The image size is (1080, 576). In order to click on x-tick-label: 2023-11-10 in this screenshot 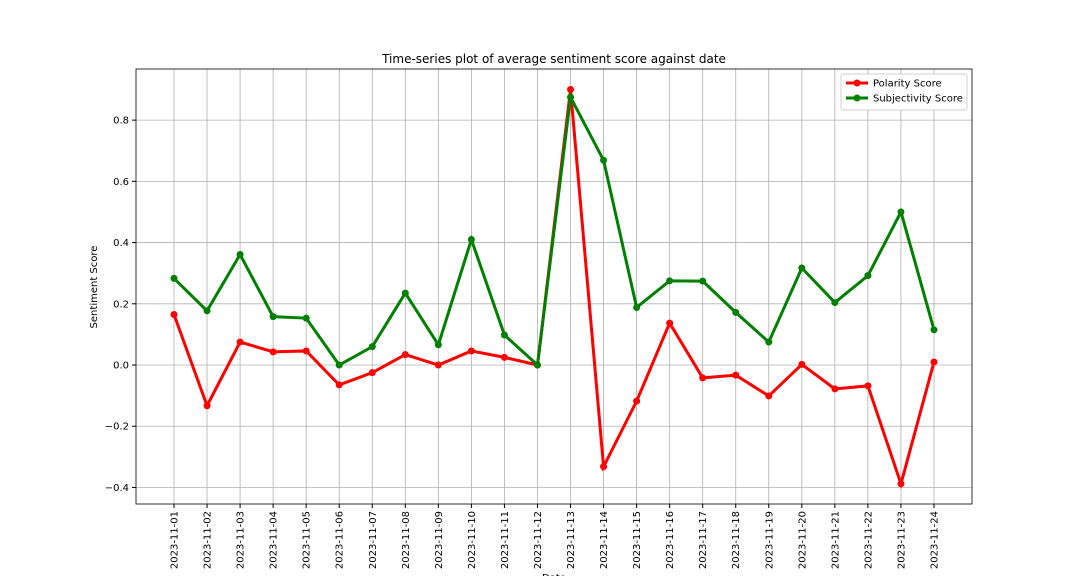, I will do `click(472, 540)`.